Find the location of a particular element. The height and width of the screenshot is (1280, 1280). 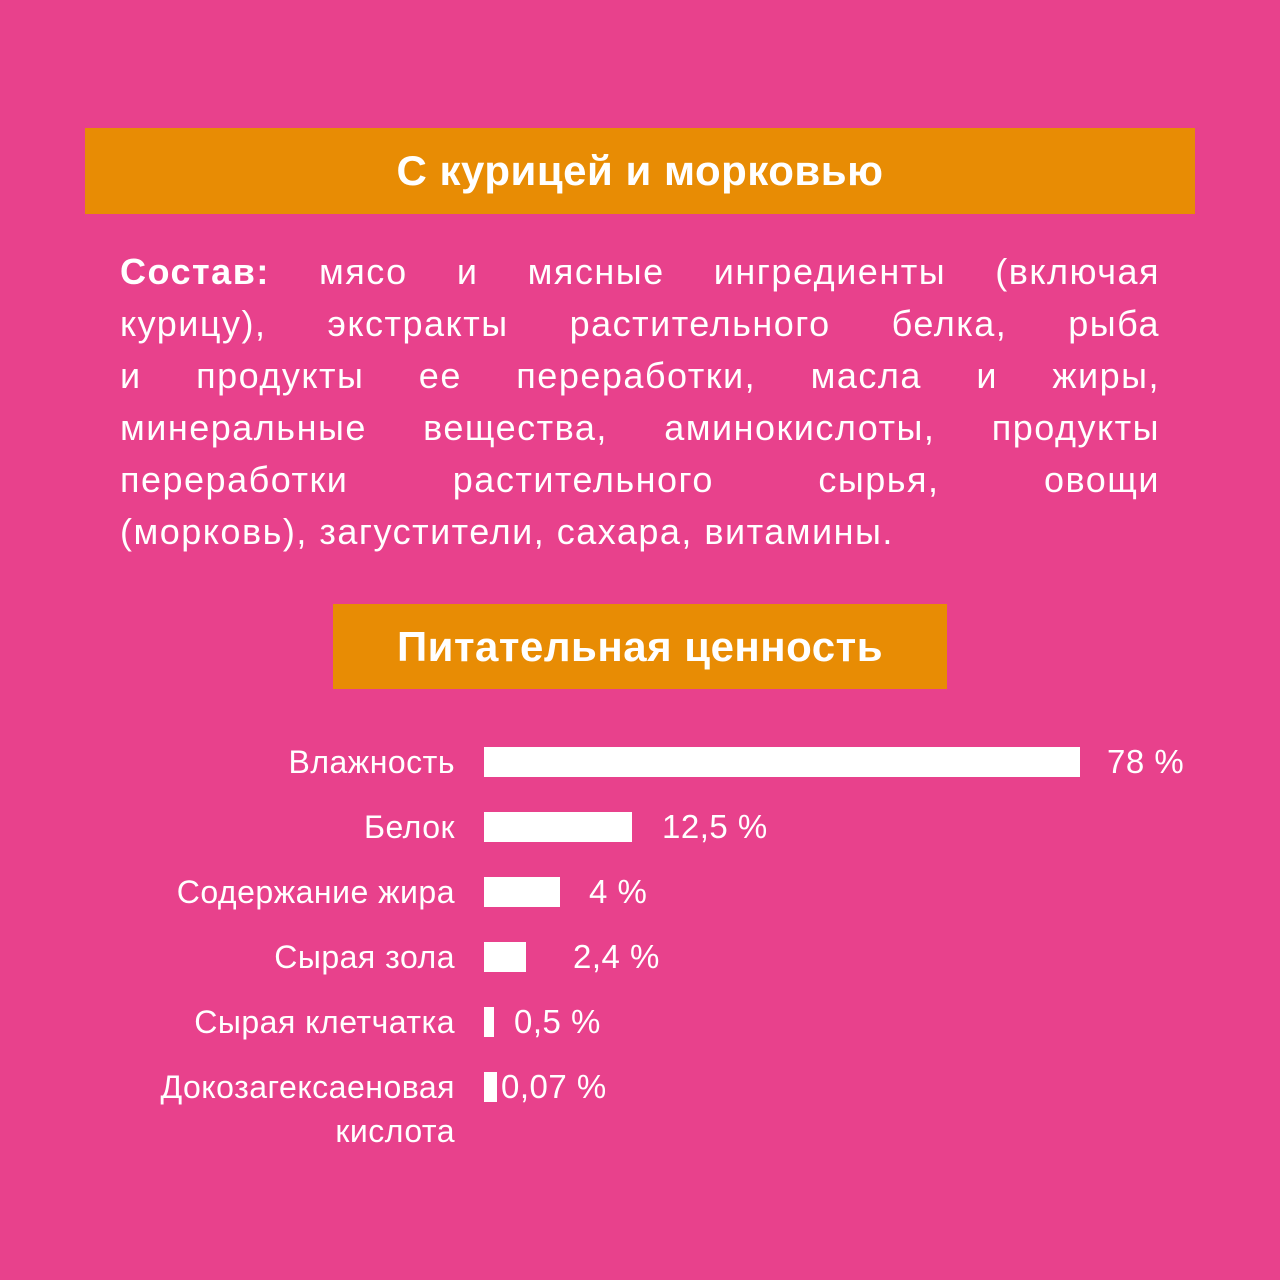

bar-label: Содержание жира is located at coordinates (315, 892).